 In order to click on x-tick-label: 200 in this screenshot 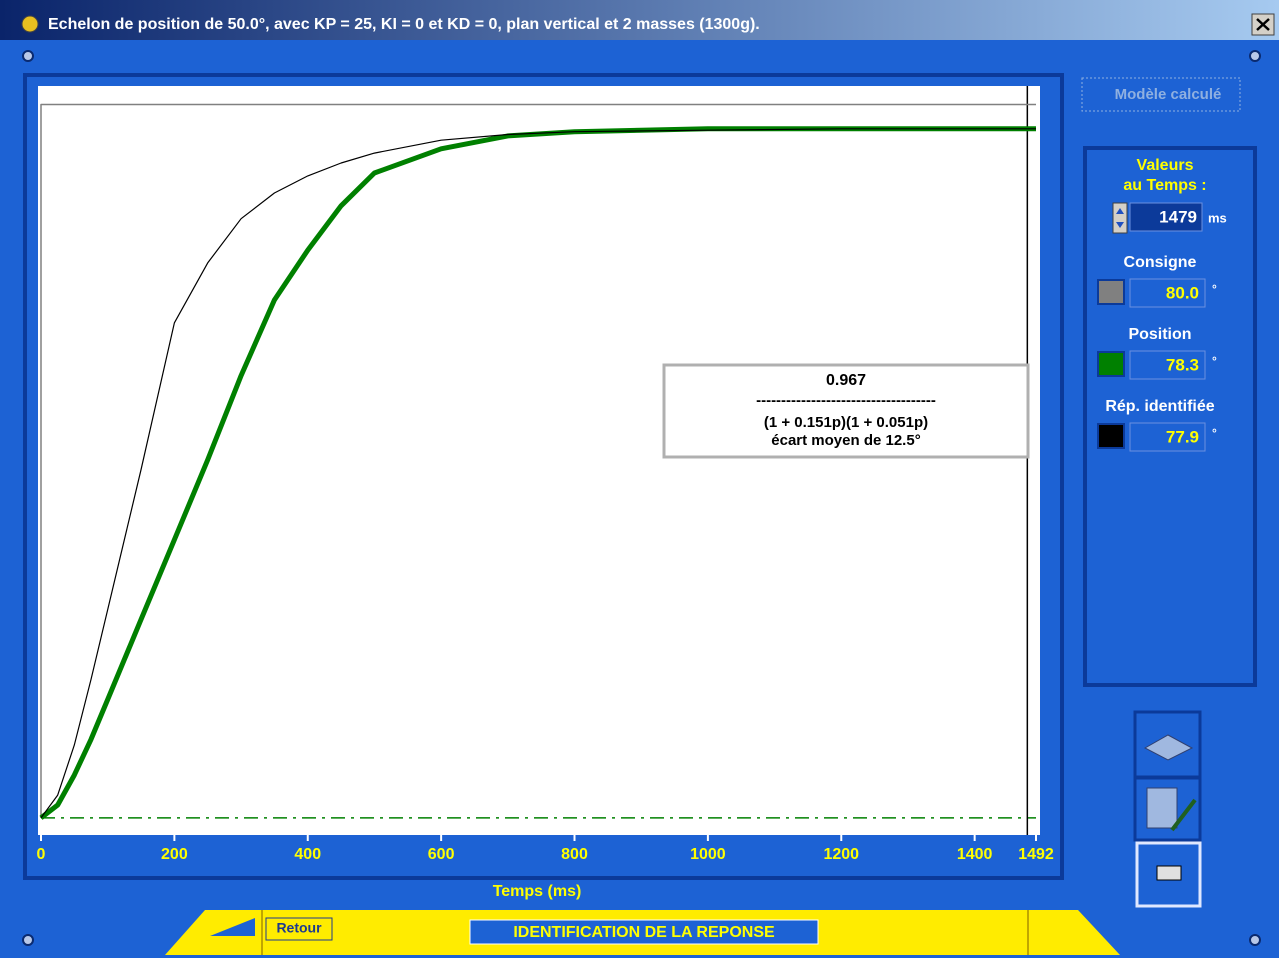, I will do `click(174, 854)`.